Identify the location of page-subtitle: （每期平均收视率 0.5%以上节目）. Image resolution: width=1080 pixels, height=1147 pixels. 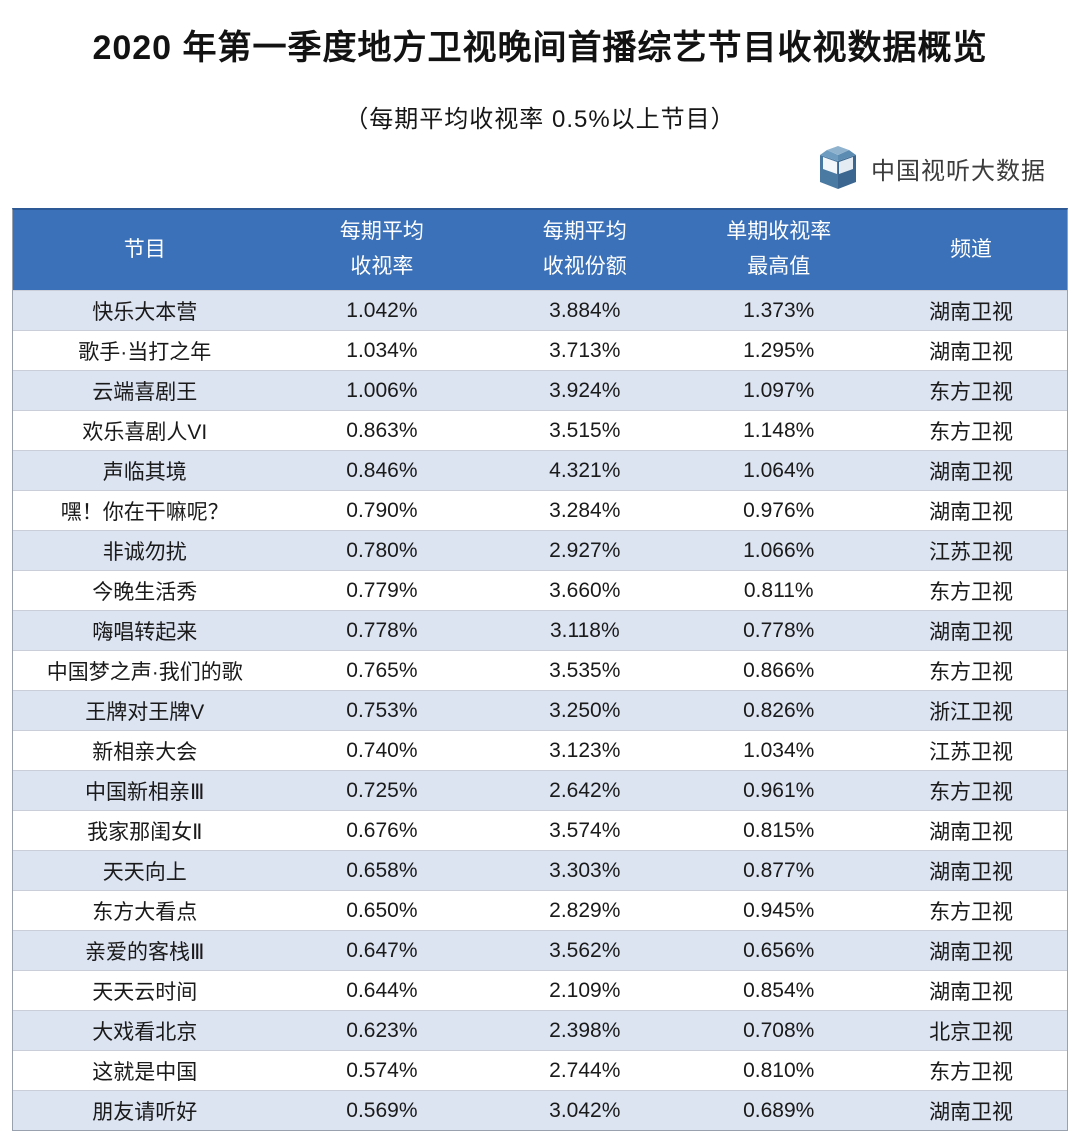
(540, 119).